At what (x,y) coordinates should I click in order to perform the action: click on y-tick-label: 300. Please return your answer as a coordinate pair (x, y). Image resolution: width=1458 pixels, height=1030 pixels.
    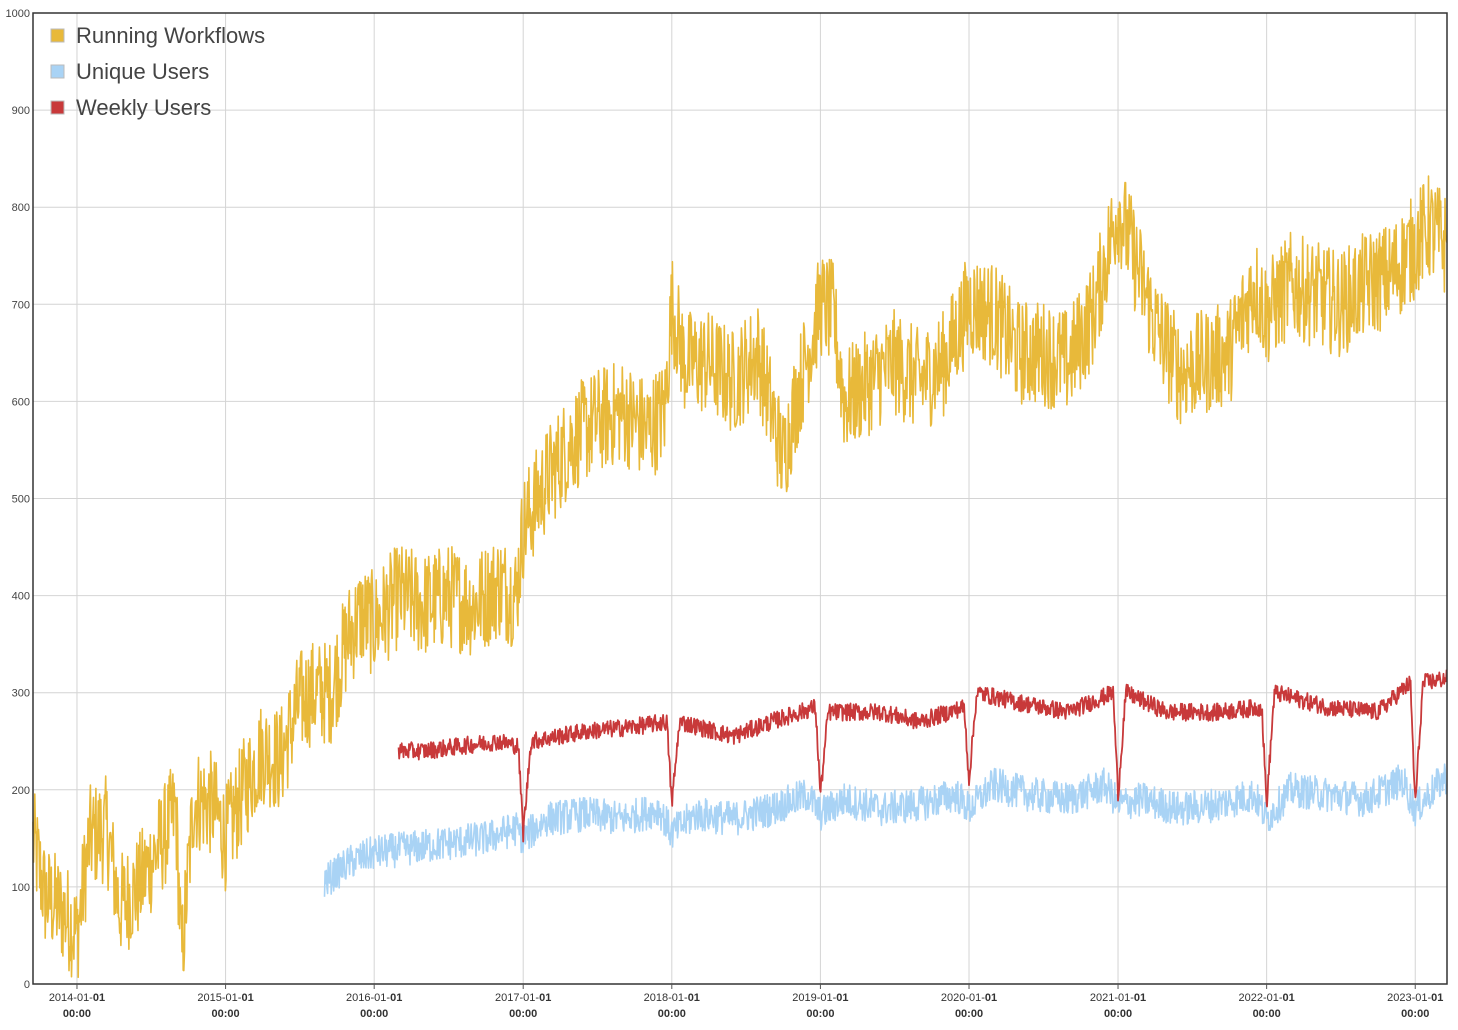
    Looking at the image, I should click on (21, 694).